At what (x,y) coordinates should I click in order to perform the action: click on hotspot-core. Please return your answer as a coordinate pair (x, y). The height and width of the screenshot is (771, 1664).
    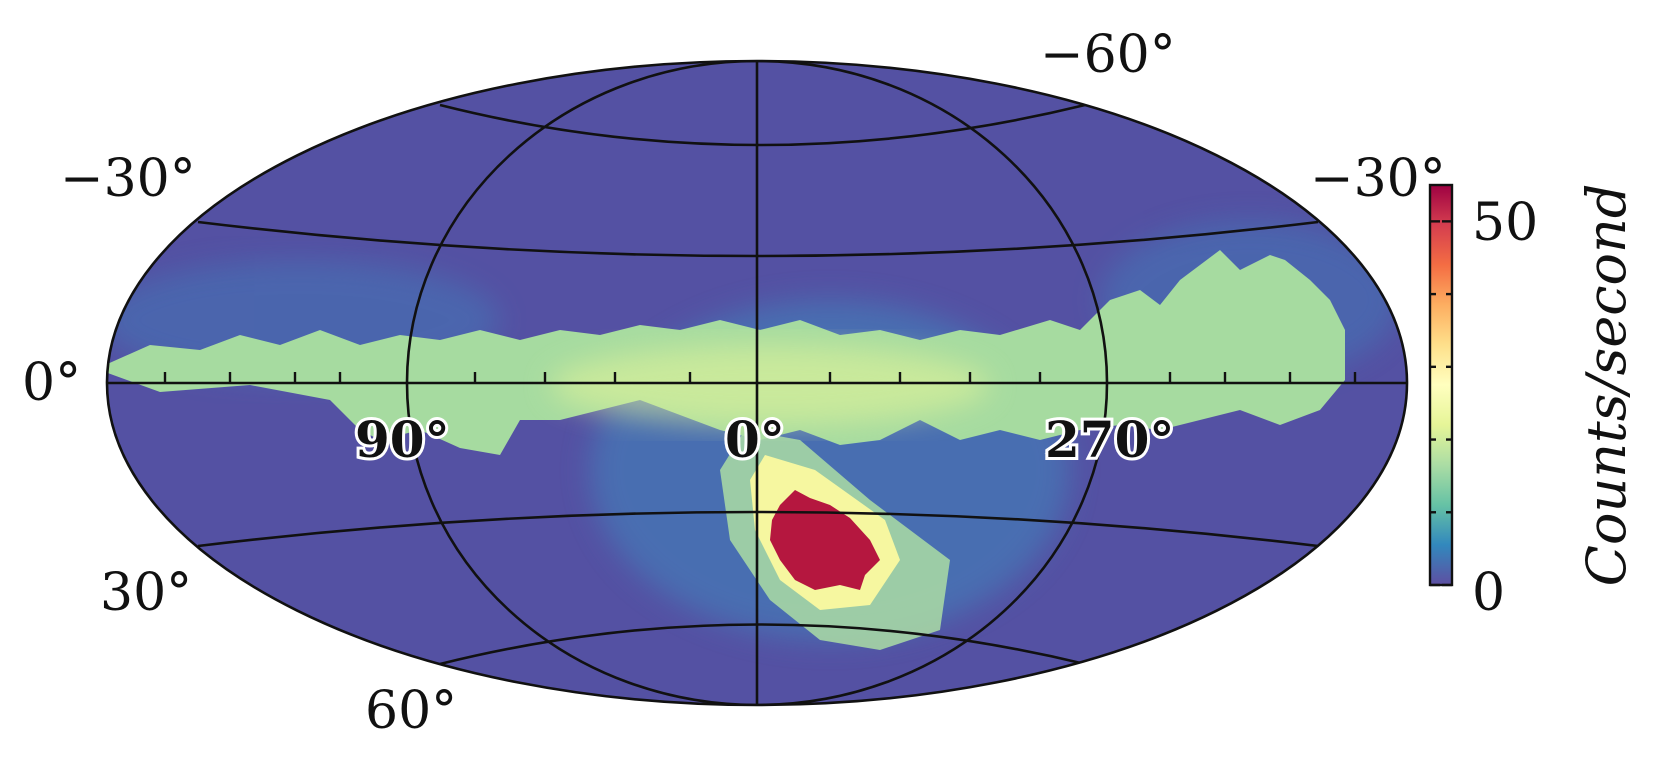
    Looking at the image, I should click on (825, 540).